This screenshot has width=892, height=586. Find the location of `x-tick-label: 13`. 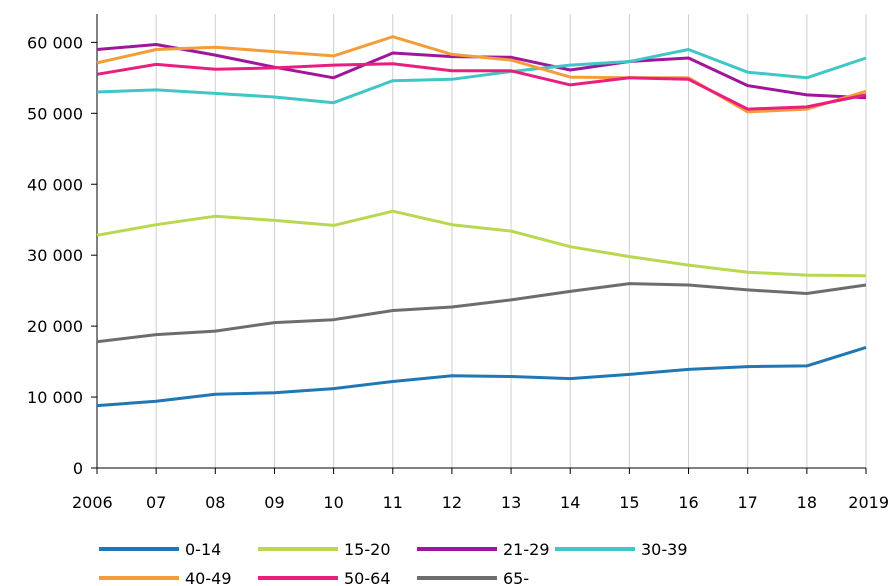

x-tick-label: 13 is located at coordinates (511, 502).